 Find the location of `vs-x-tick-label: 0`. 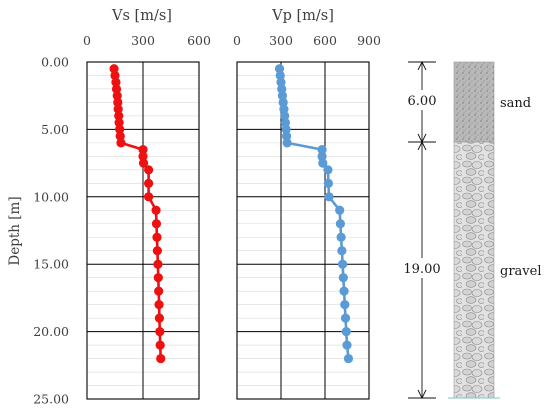

vs-x-tick-label: 0 is located at coordinates (87, 40).